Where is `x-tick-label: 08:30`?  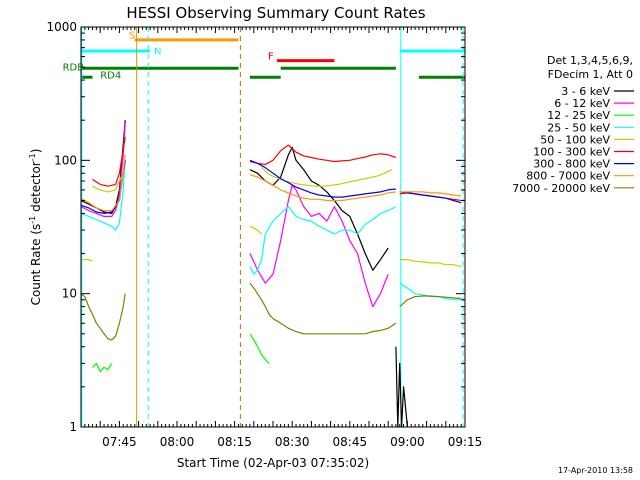
x-tick-label: 08:30 is located at coordinates (292, 442).